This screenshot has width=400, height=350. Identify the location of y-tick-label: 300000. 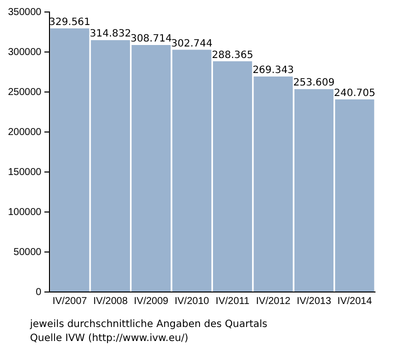
(25, 52).